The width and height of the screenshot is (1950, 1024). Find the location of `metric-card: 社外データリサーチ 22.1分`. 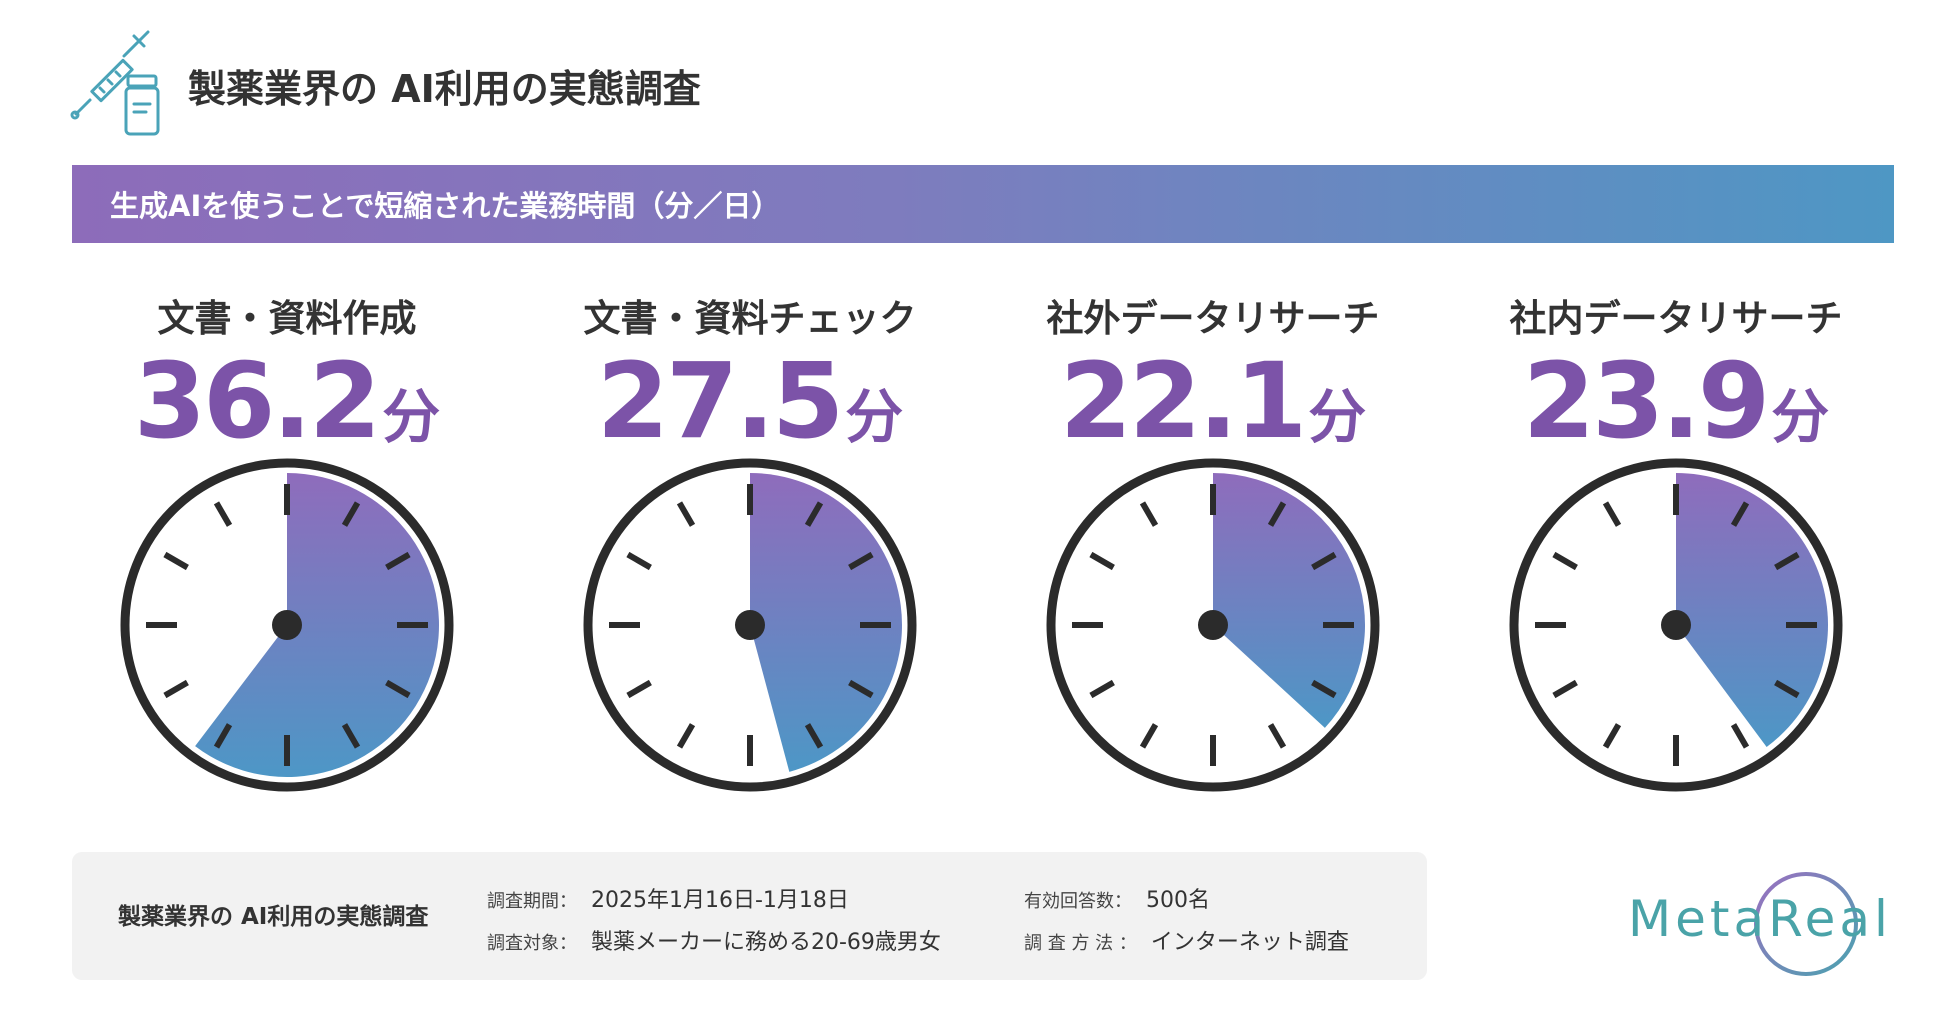

metric-card: 社外データリサーチ 22.1分 is located at coordinates (1213, 550).